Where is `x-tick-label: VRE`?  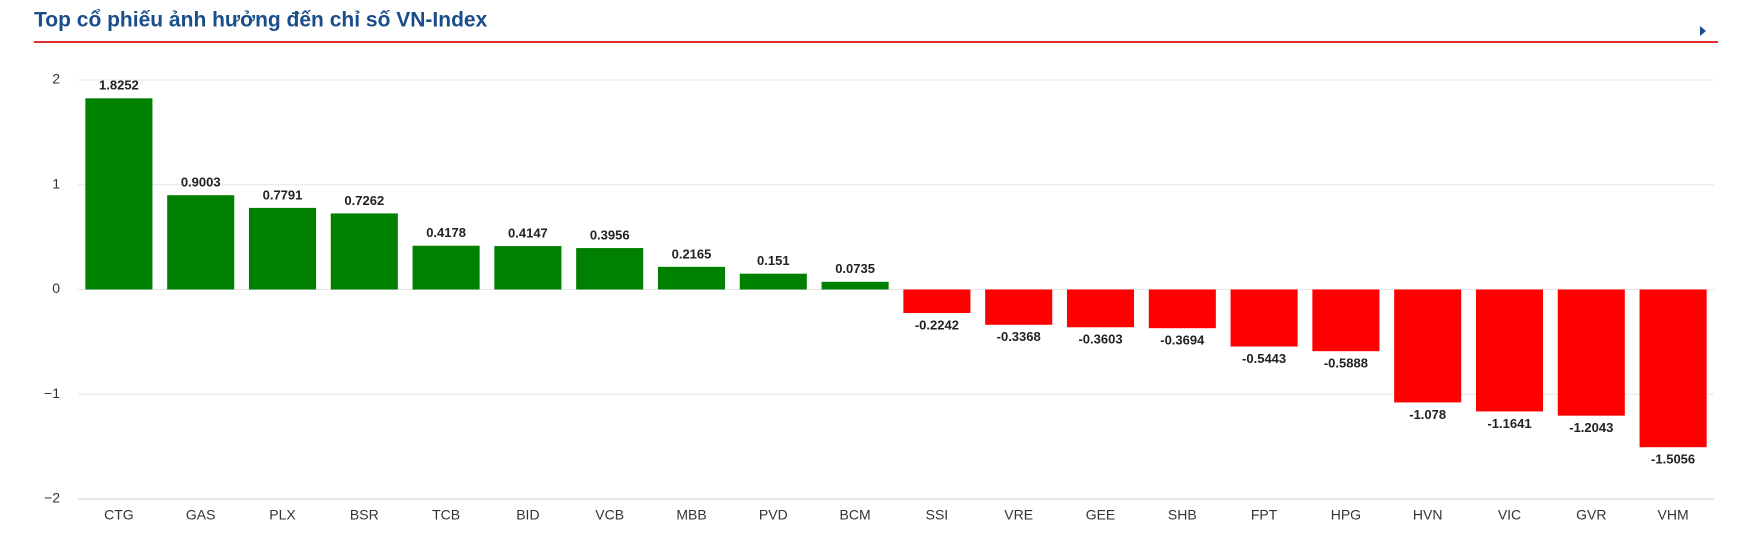
x-tick-label: VRE is located at coordinates (1018, 515).